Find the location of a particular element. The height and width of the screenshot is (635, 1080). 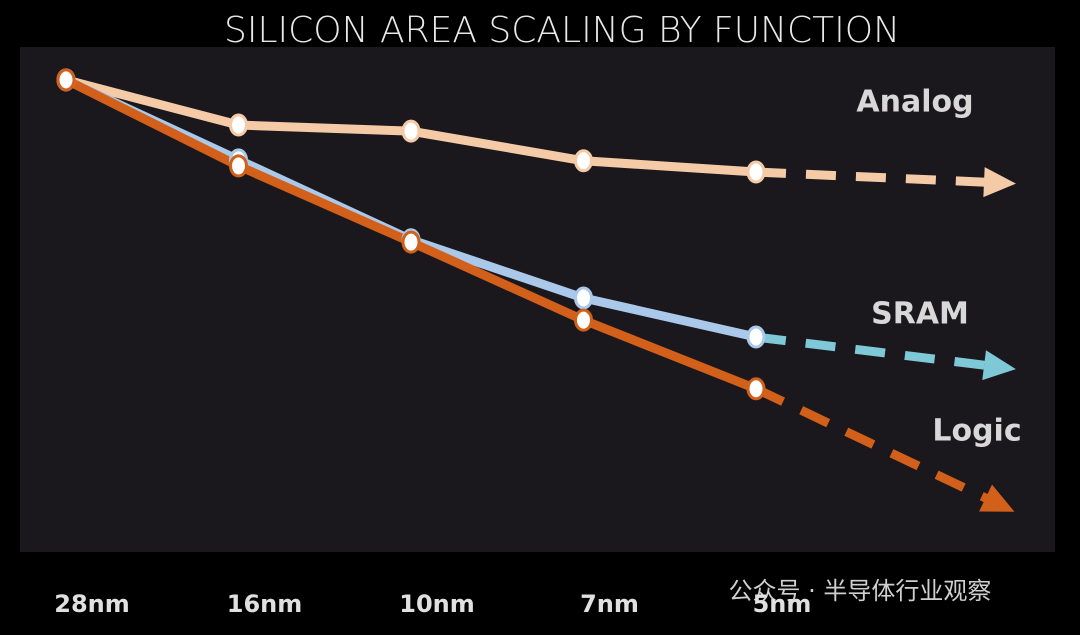

x-tick-label: 5nm is located at coordinates (782, 604).